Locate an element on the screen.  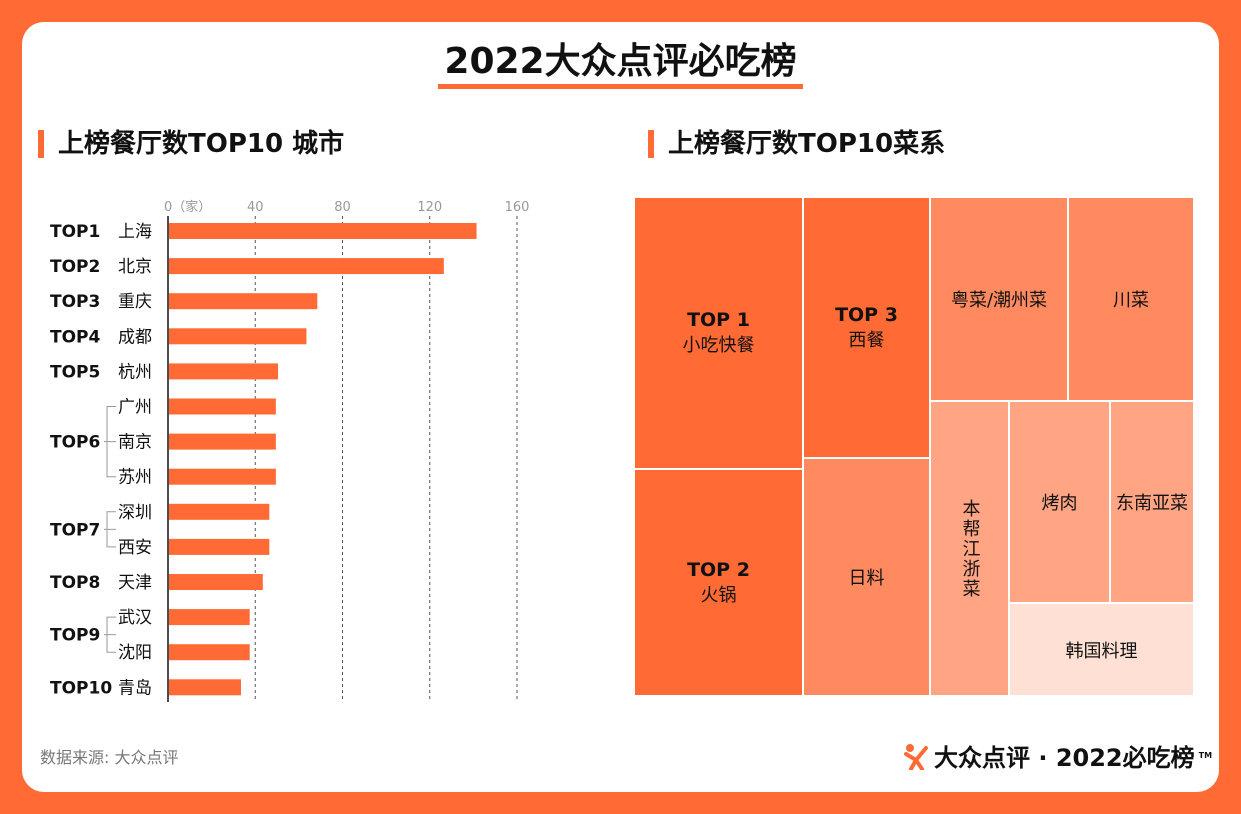
city-label: 天津 is located at coordinates (135, 583).